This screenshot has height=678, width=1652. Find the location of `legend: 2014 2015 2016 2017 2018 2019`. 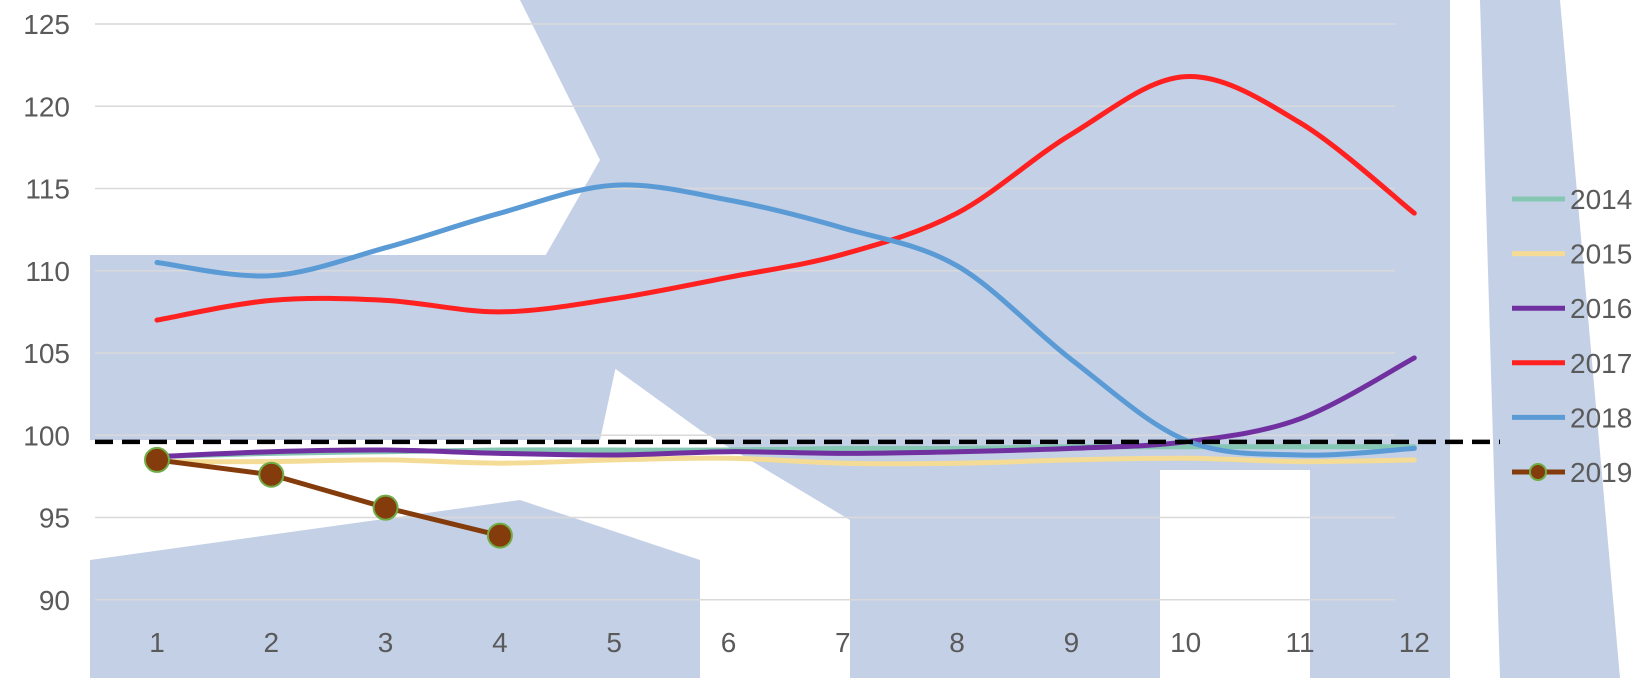

legend: 2014 2015 2016 2017 2018 2019 is located at coordinates (1572, 336).